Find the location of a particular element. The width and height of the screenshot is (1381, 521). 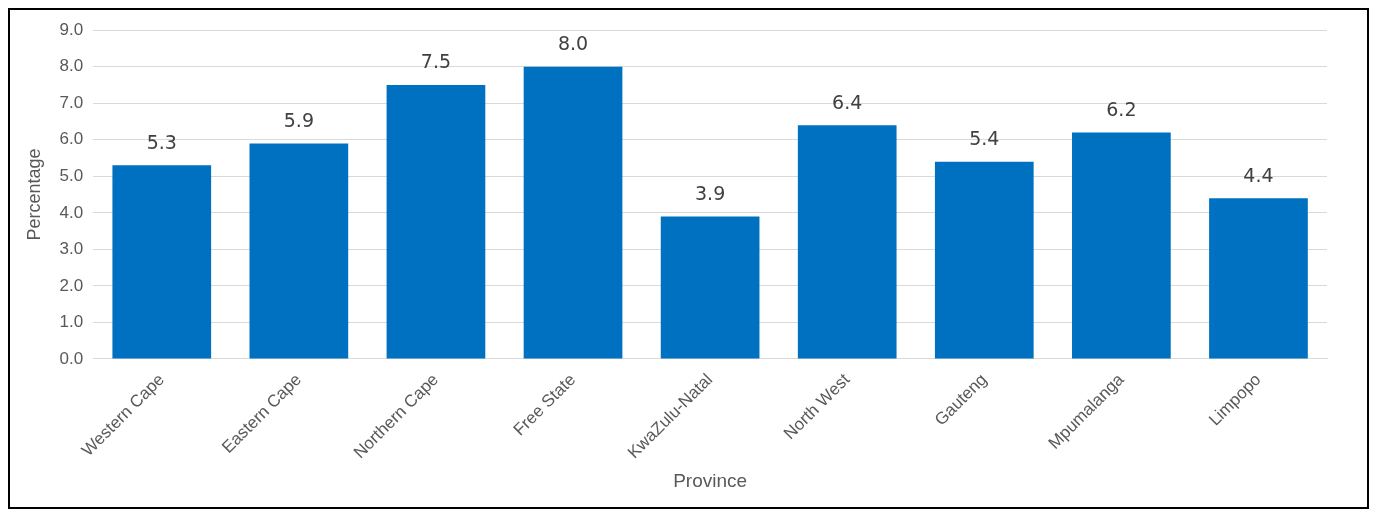

data-label: 4.4 is located at coordinates (1258, 174).